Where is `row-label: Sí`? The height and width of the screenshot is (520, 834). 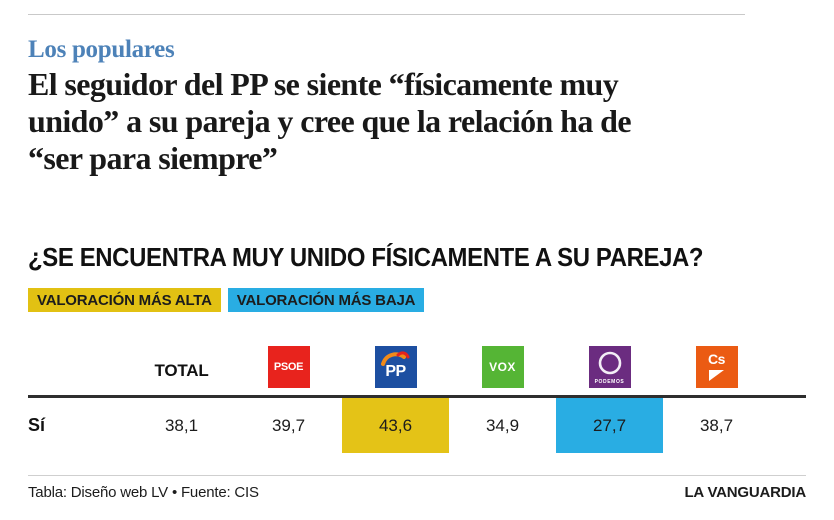 row-label: Sí is located at coordinates (37, 425).